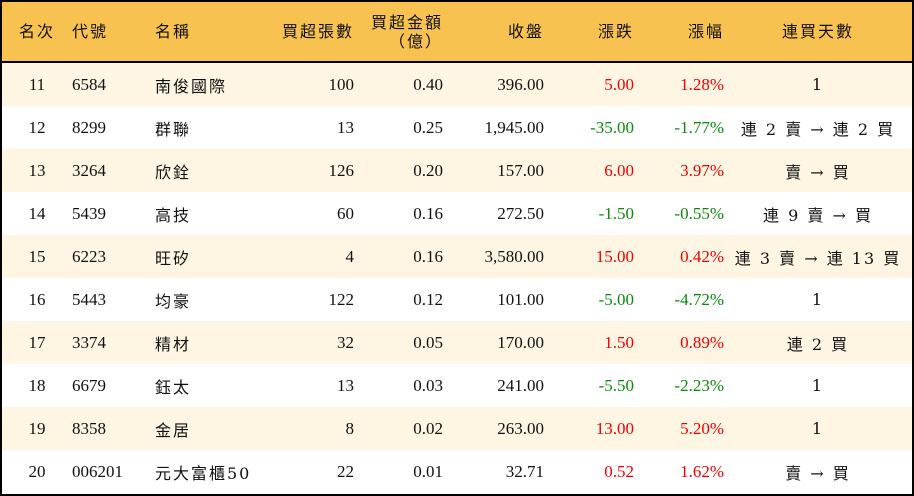  I want to click on cell-amount: 0.02, so click(428, 428).